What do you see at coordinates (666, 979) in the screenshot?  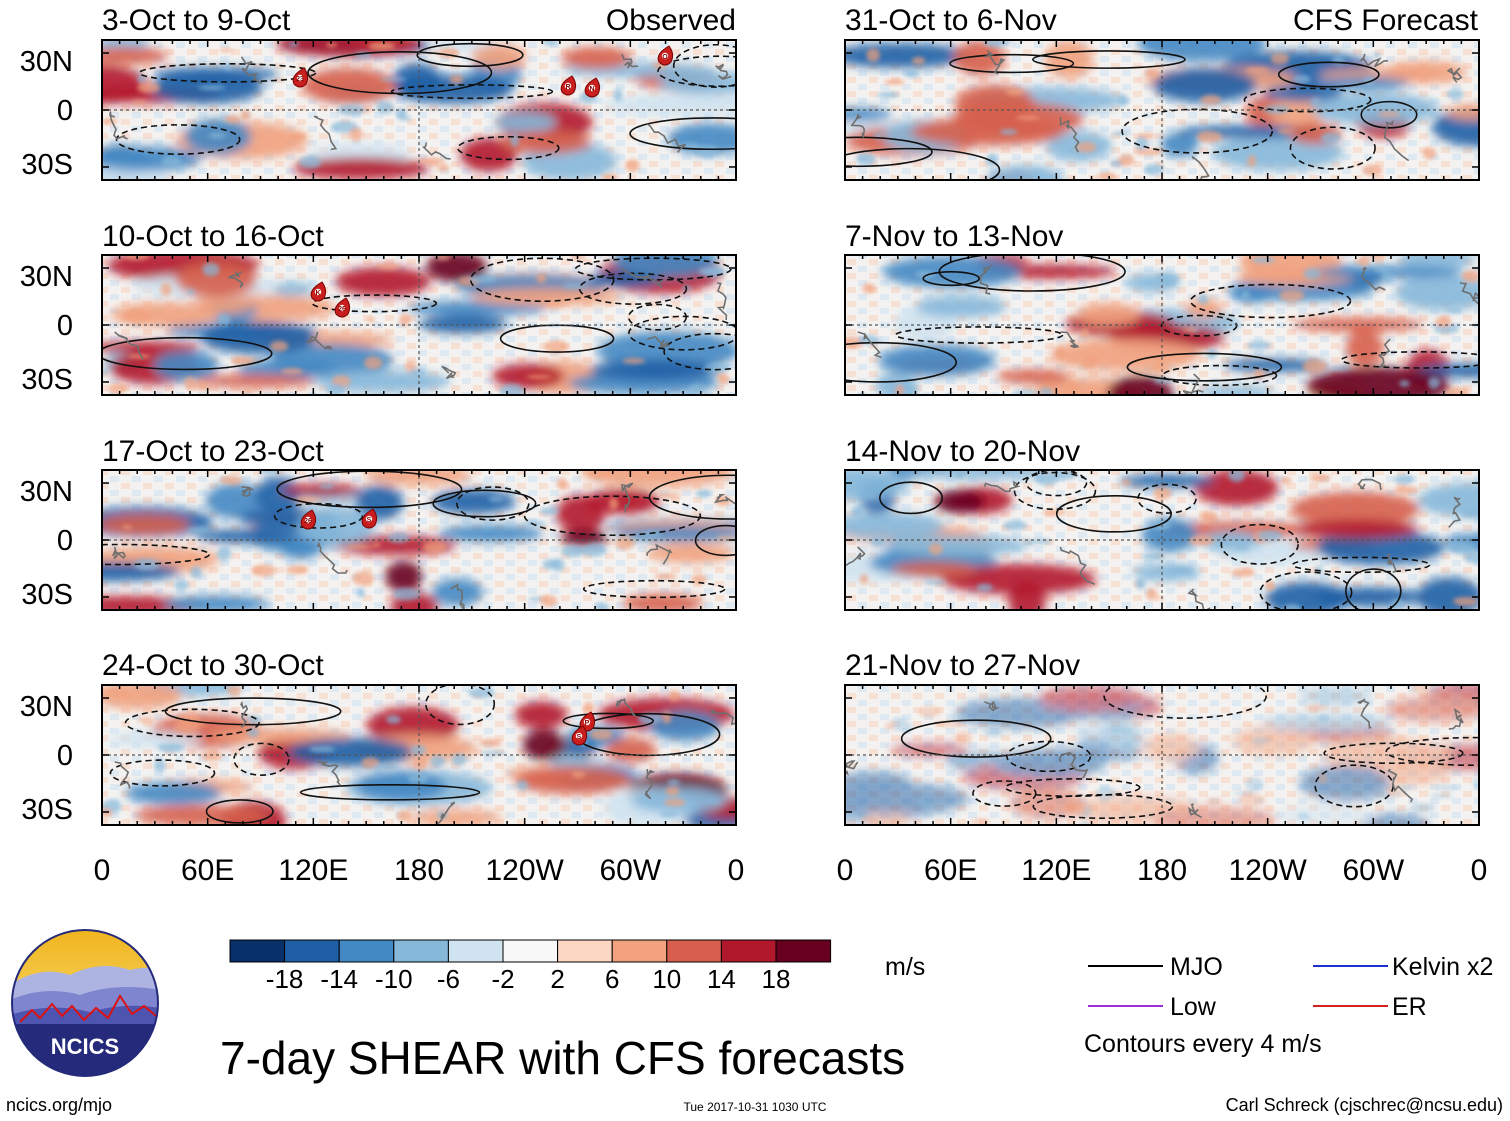 I see `colorbar-tick-label: 10` at bounding box center [666, 979].